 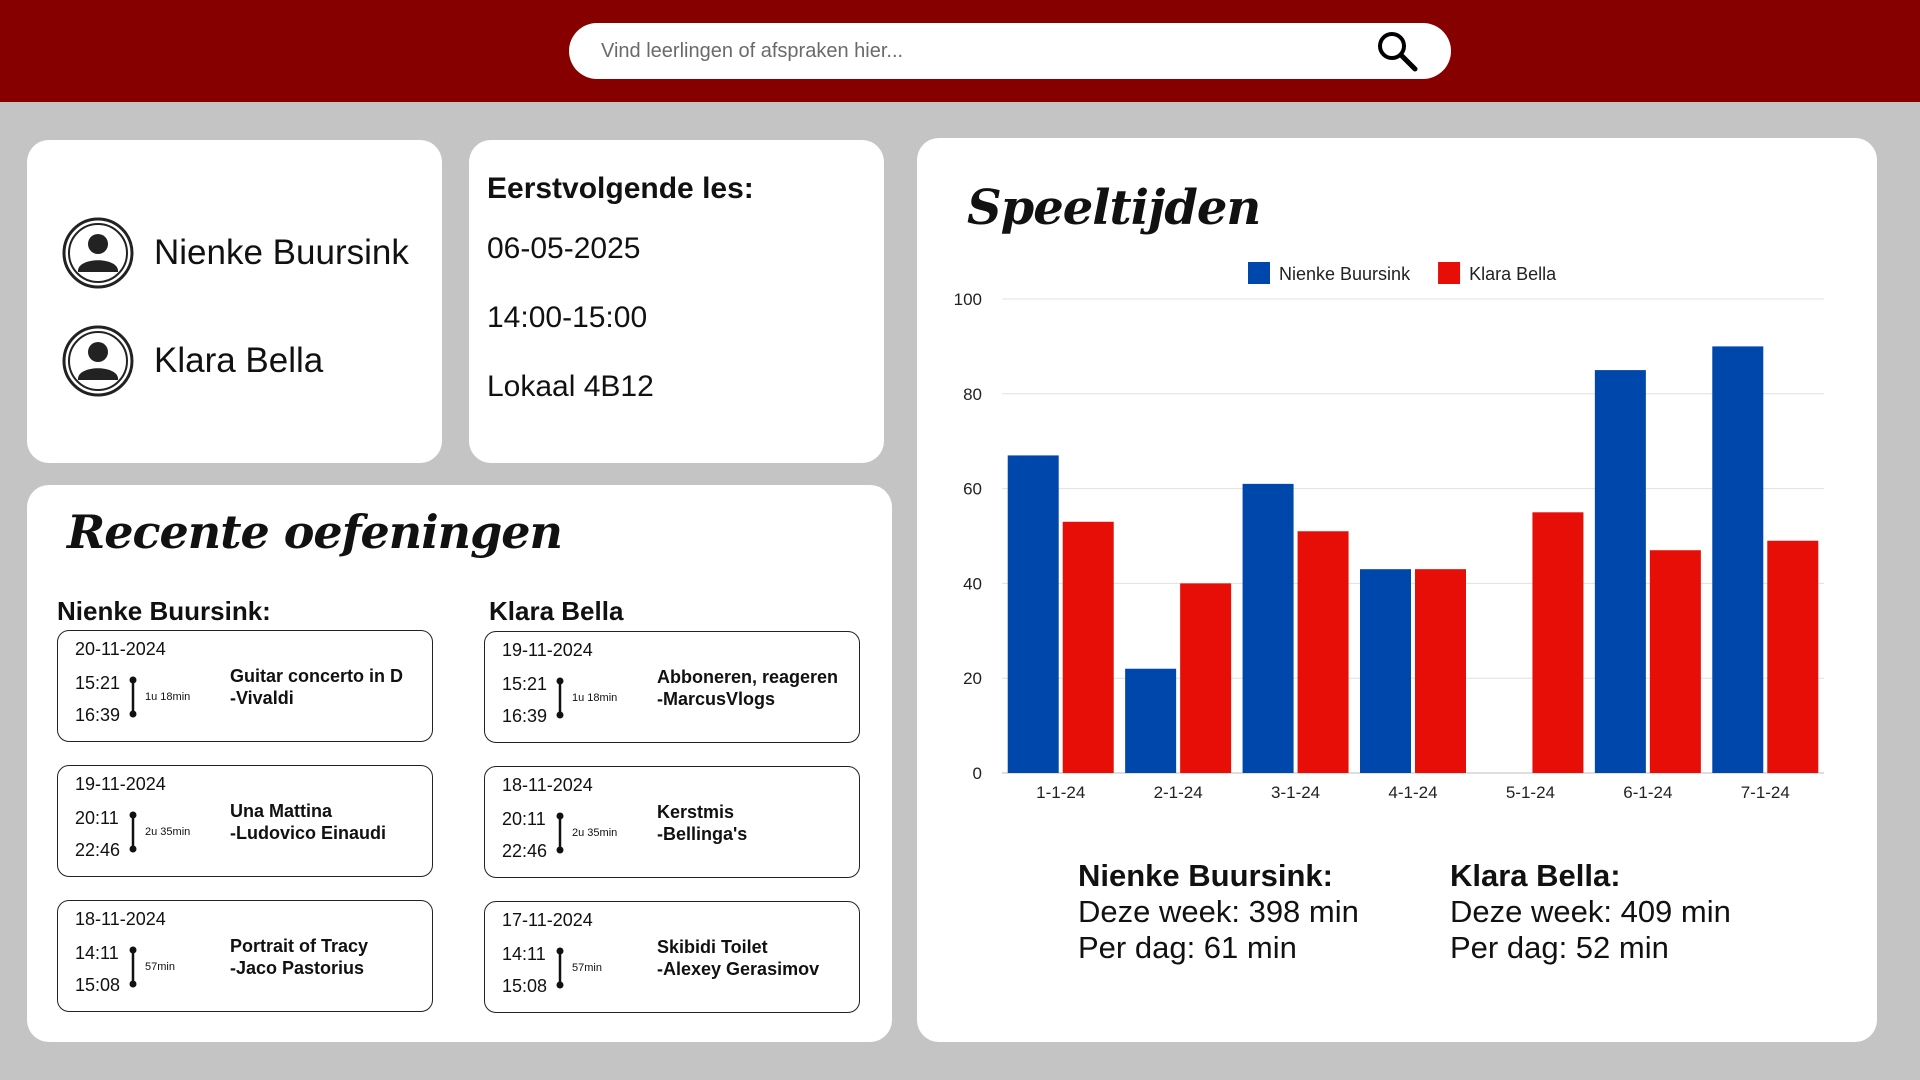 I want to click on exercise-column-title: Nienke Buursink:, so click(x=164, y=611).